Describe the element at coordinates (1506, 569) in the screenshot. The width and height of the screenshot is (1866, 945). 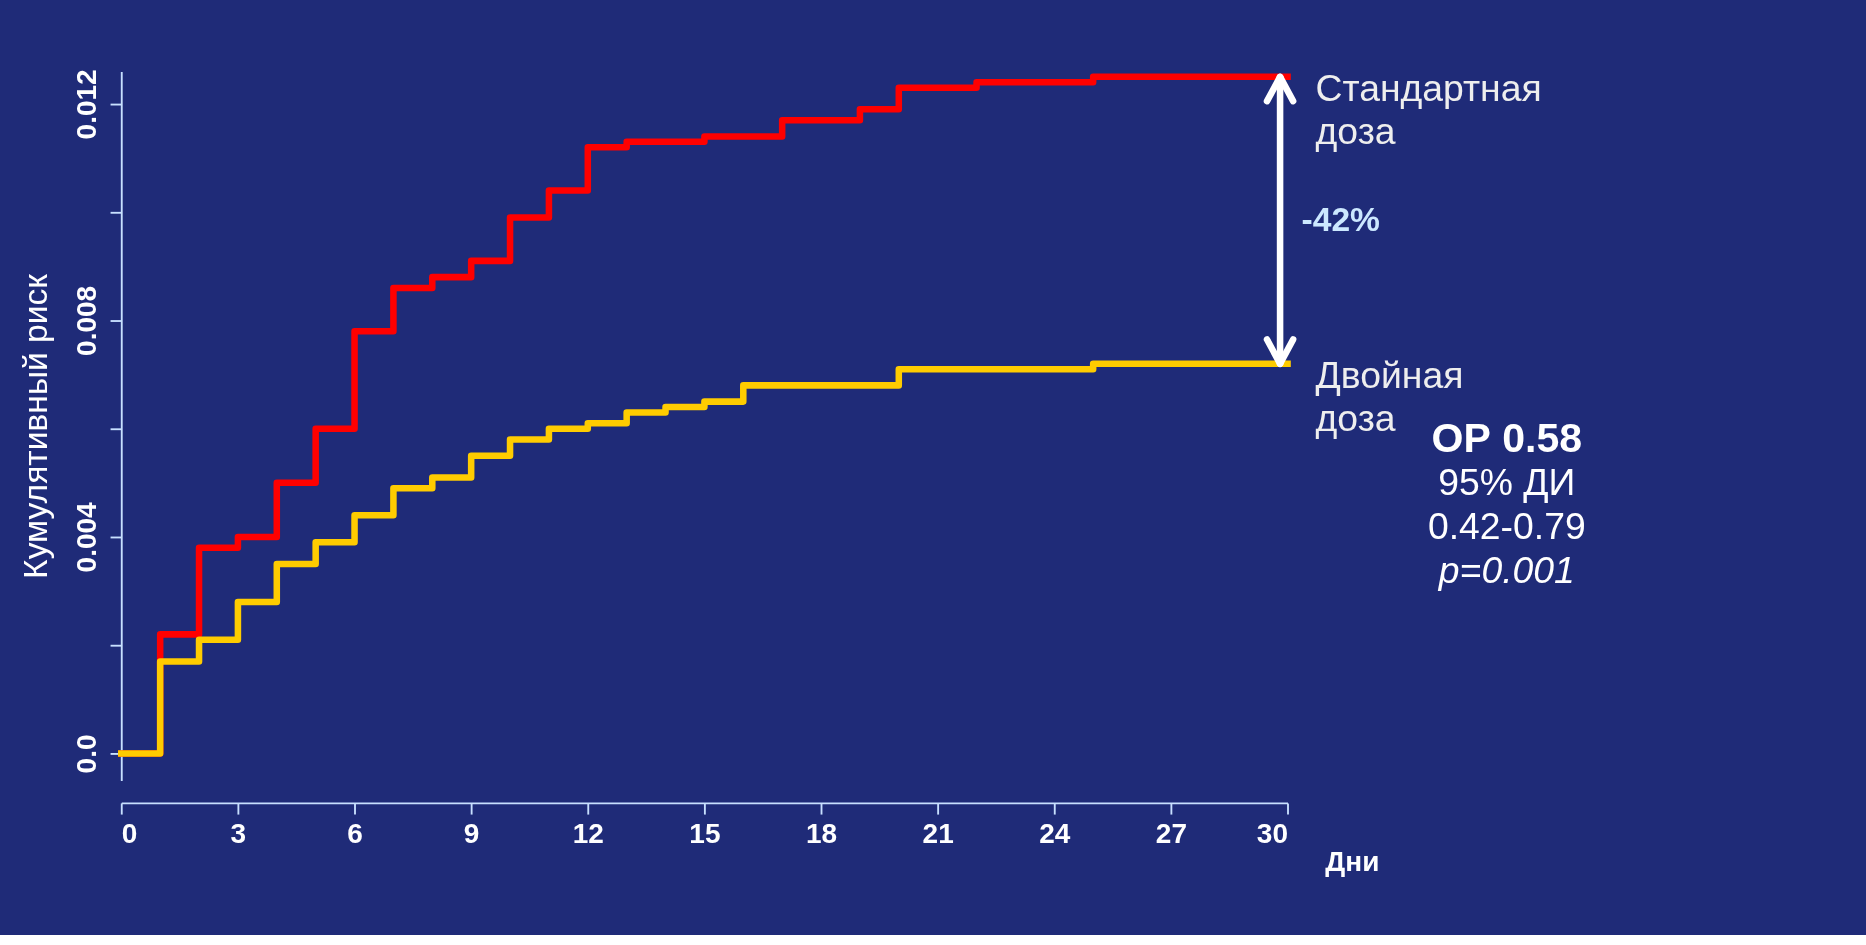
I see `text: p=0.001` at that location.